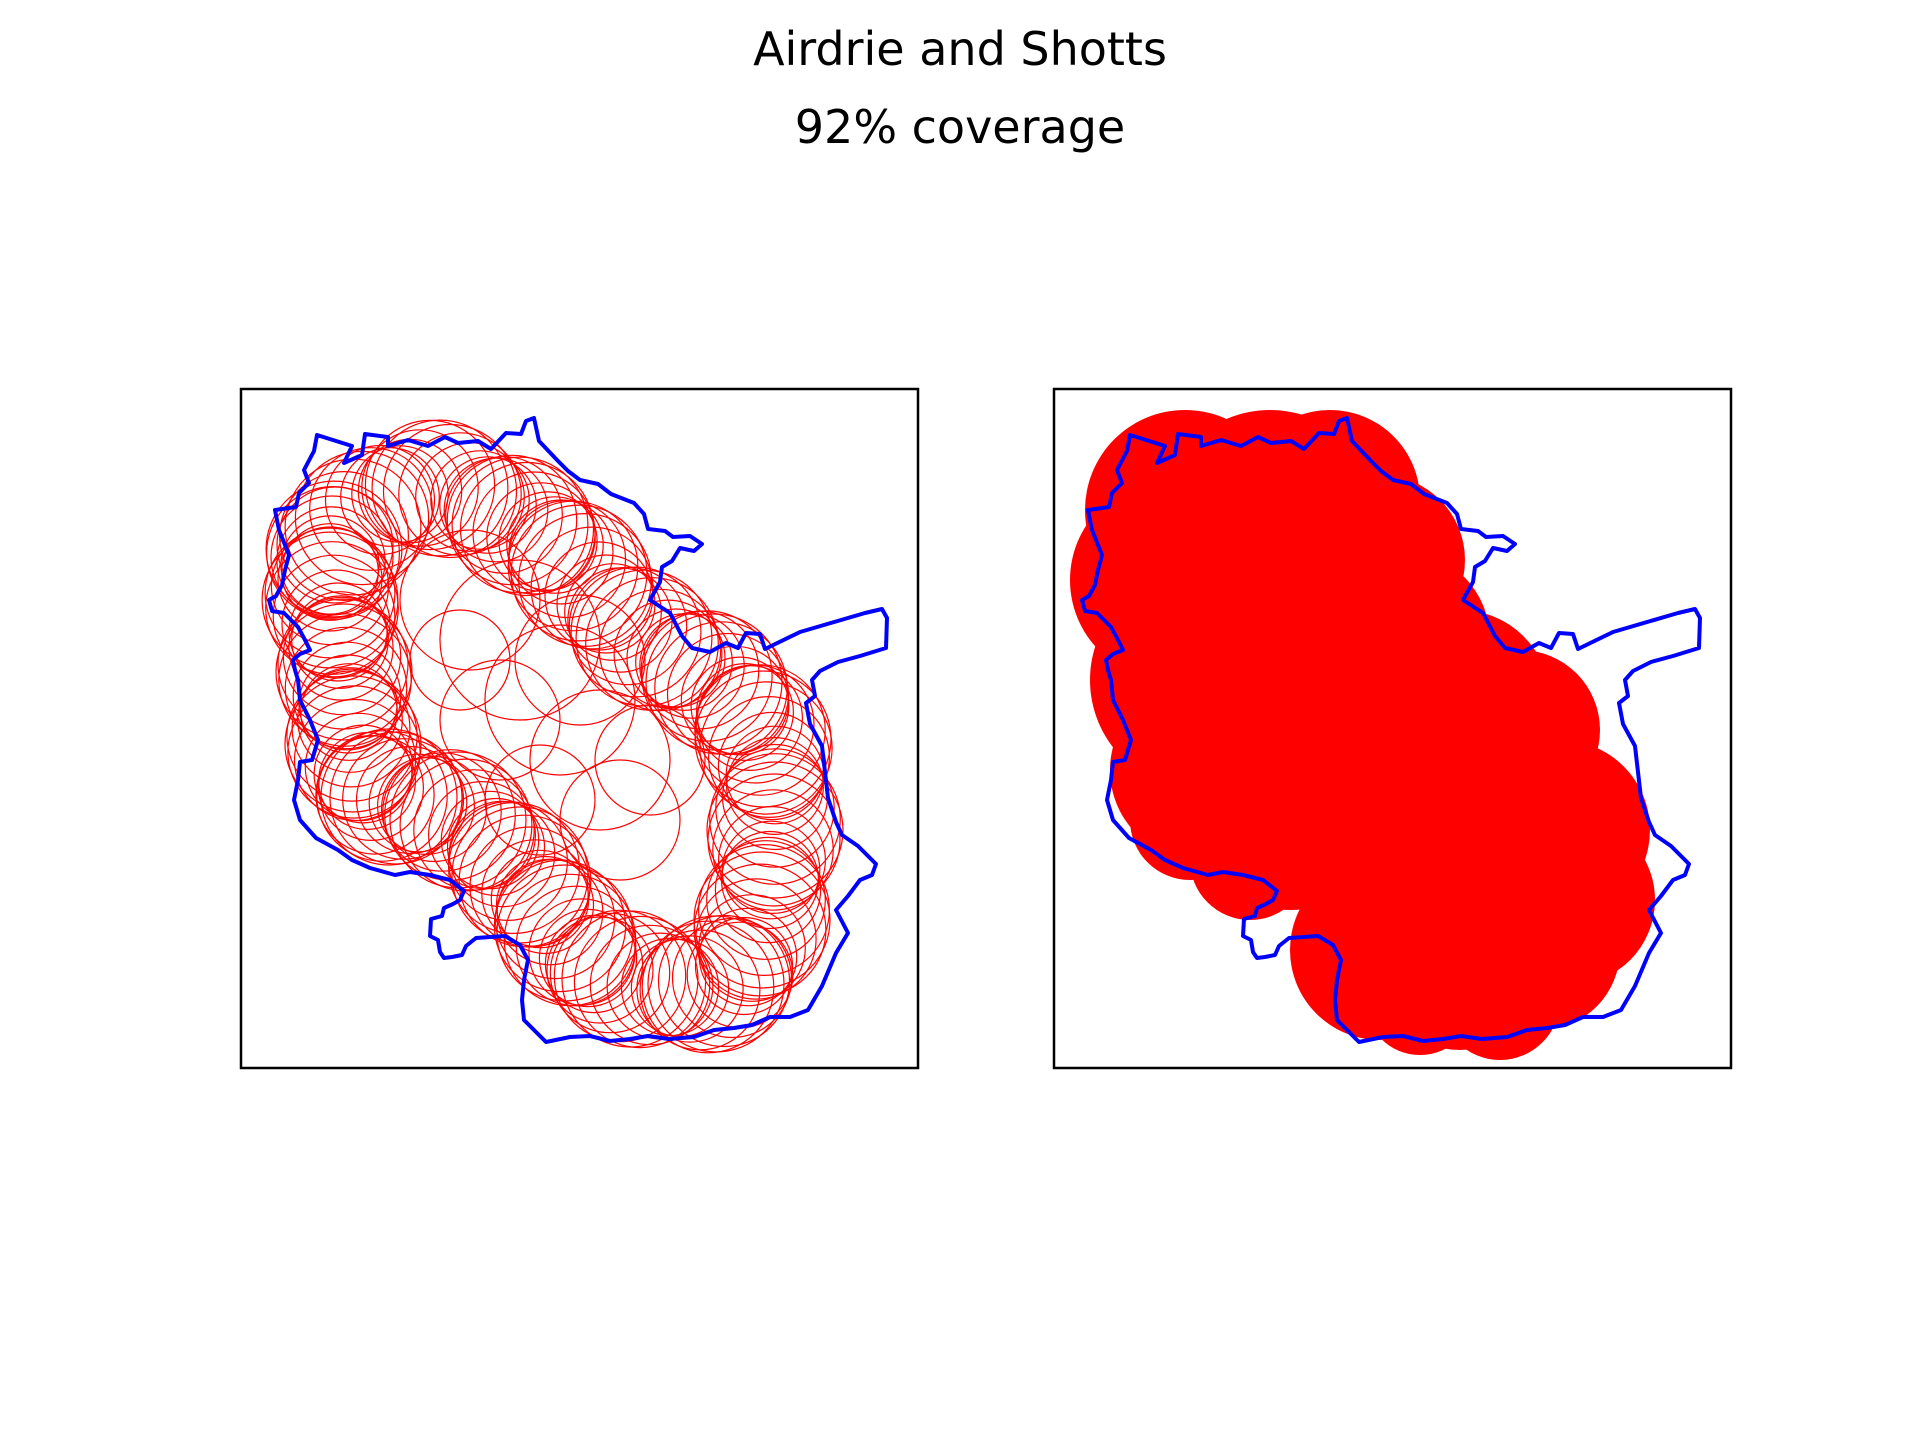 The height and width of the screenshot is (1440, 1920). Describe the element at coordinates (1362, 735) in the screenshot. I see `coverage-union` at that location.